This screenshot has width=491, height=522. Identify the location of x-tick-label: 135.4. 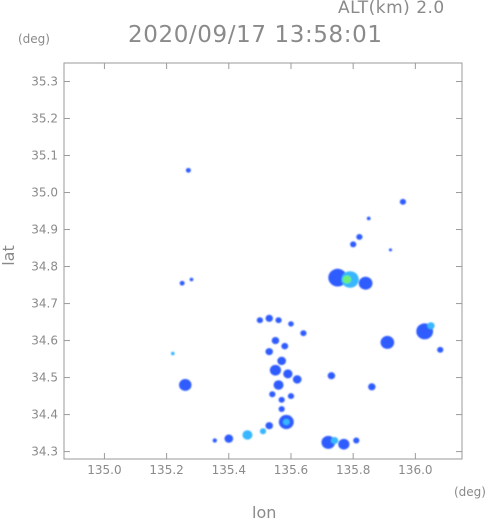
(229, 470).